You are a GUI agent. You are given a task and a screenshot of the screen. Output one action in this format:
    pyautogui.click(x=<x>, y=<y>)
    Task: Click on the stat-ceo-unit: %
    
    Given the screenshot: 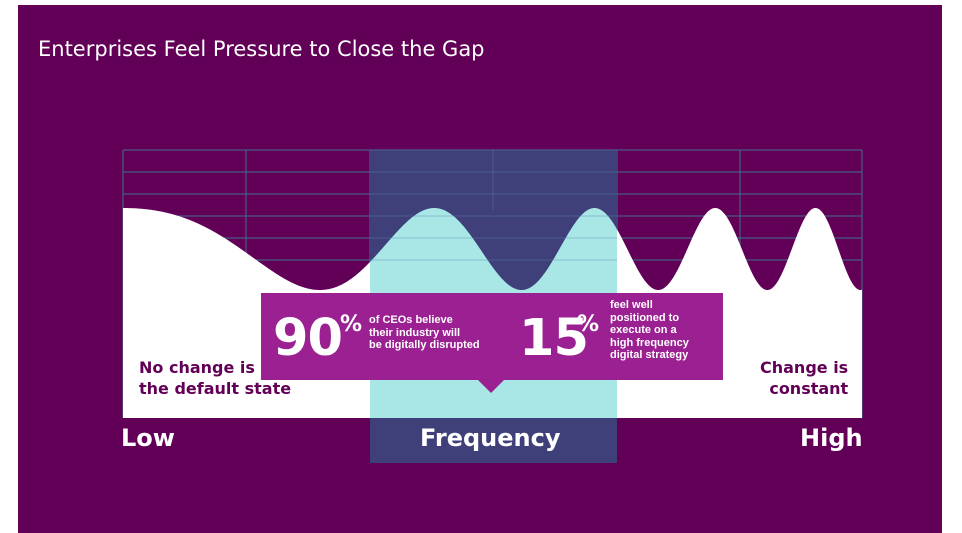 What is the action you would take?
    pyautogui.click(x=351, y=324)
    